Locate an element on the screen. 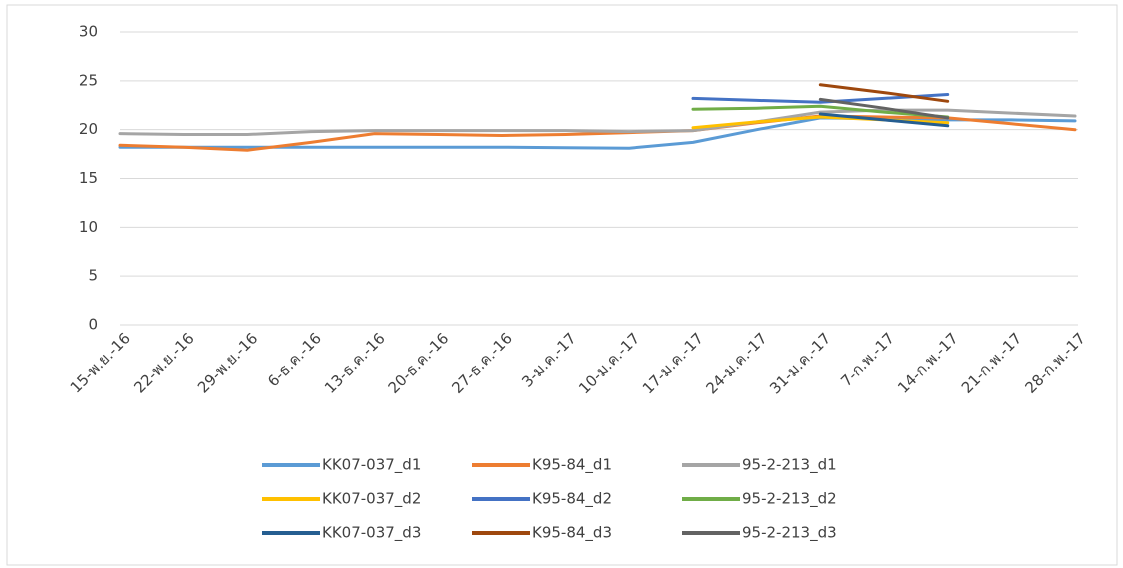 The height and width of the screenshot is (568, 1123). y-tick-label: 10 is located at coordinates (88, 227).